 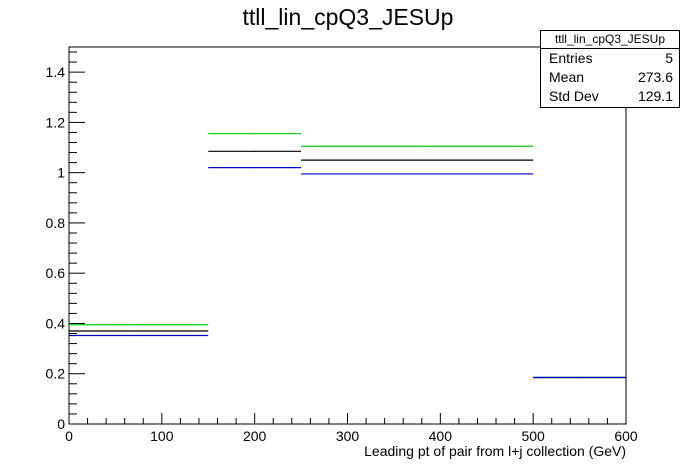 I want to click on stats-box-title: ttll_lin_cpQ3_JESUp, so click(x=610, y=40).